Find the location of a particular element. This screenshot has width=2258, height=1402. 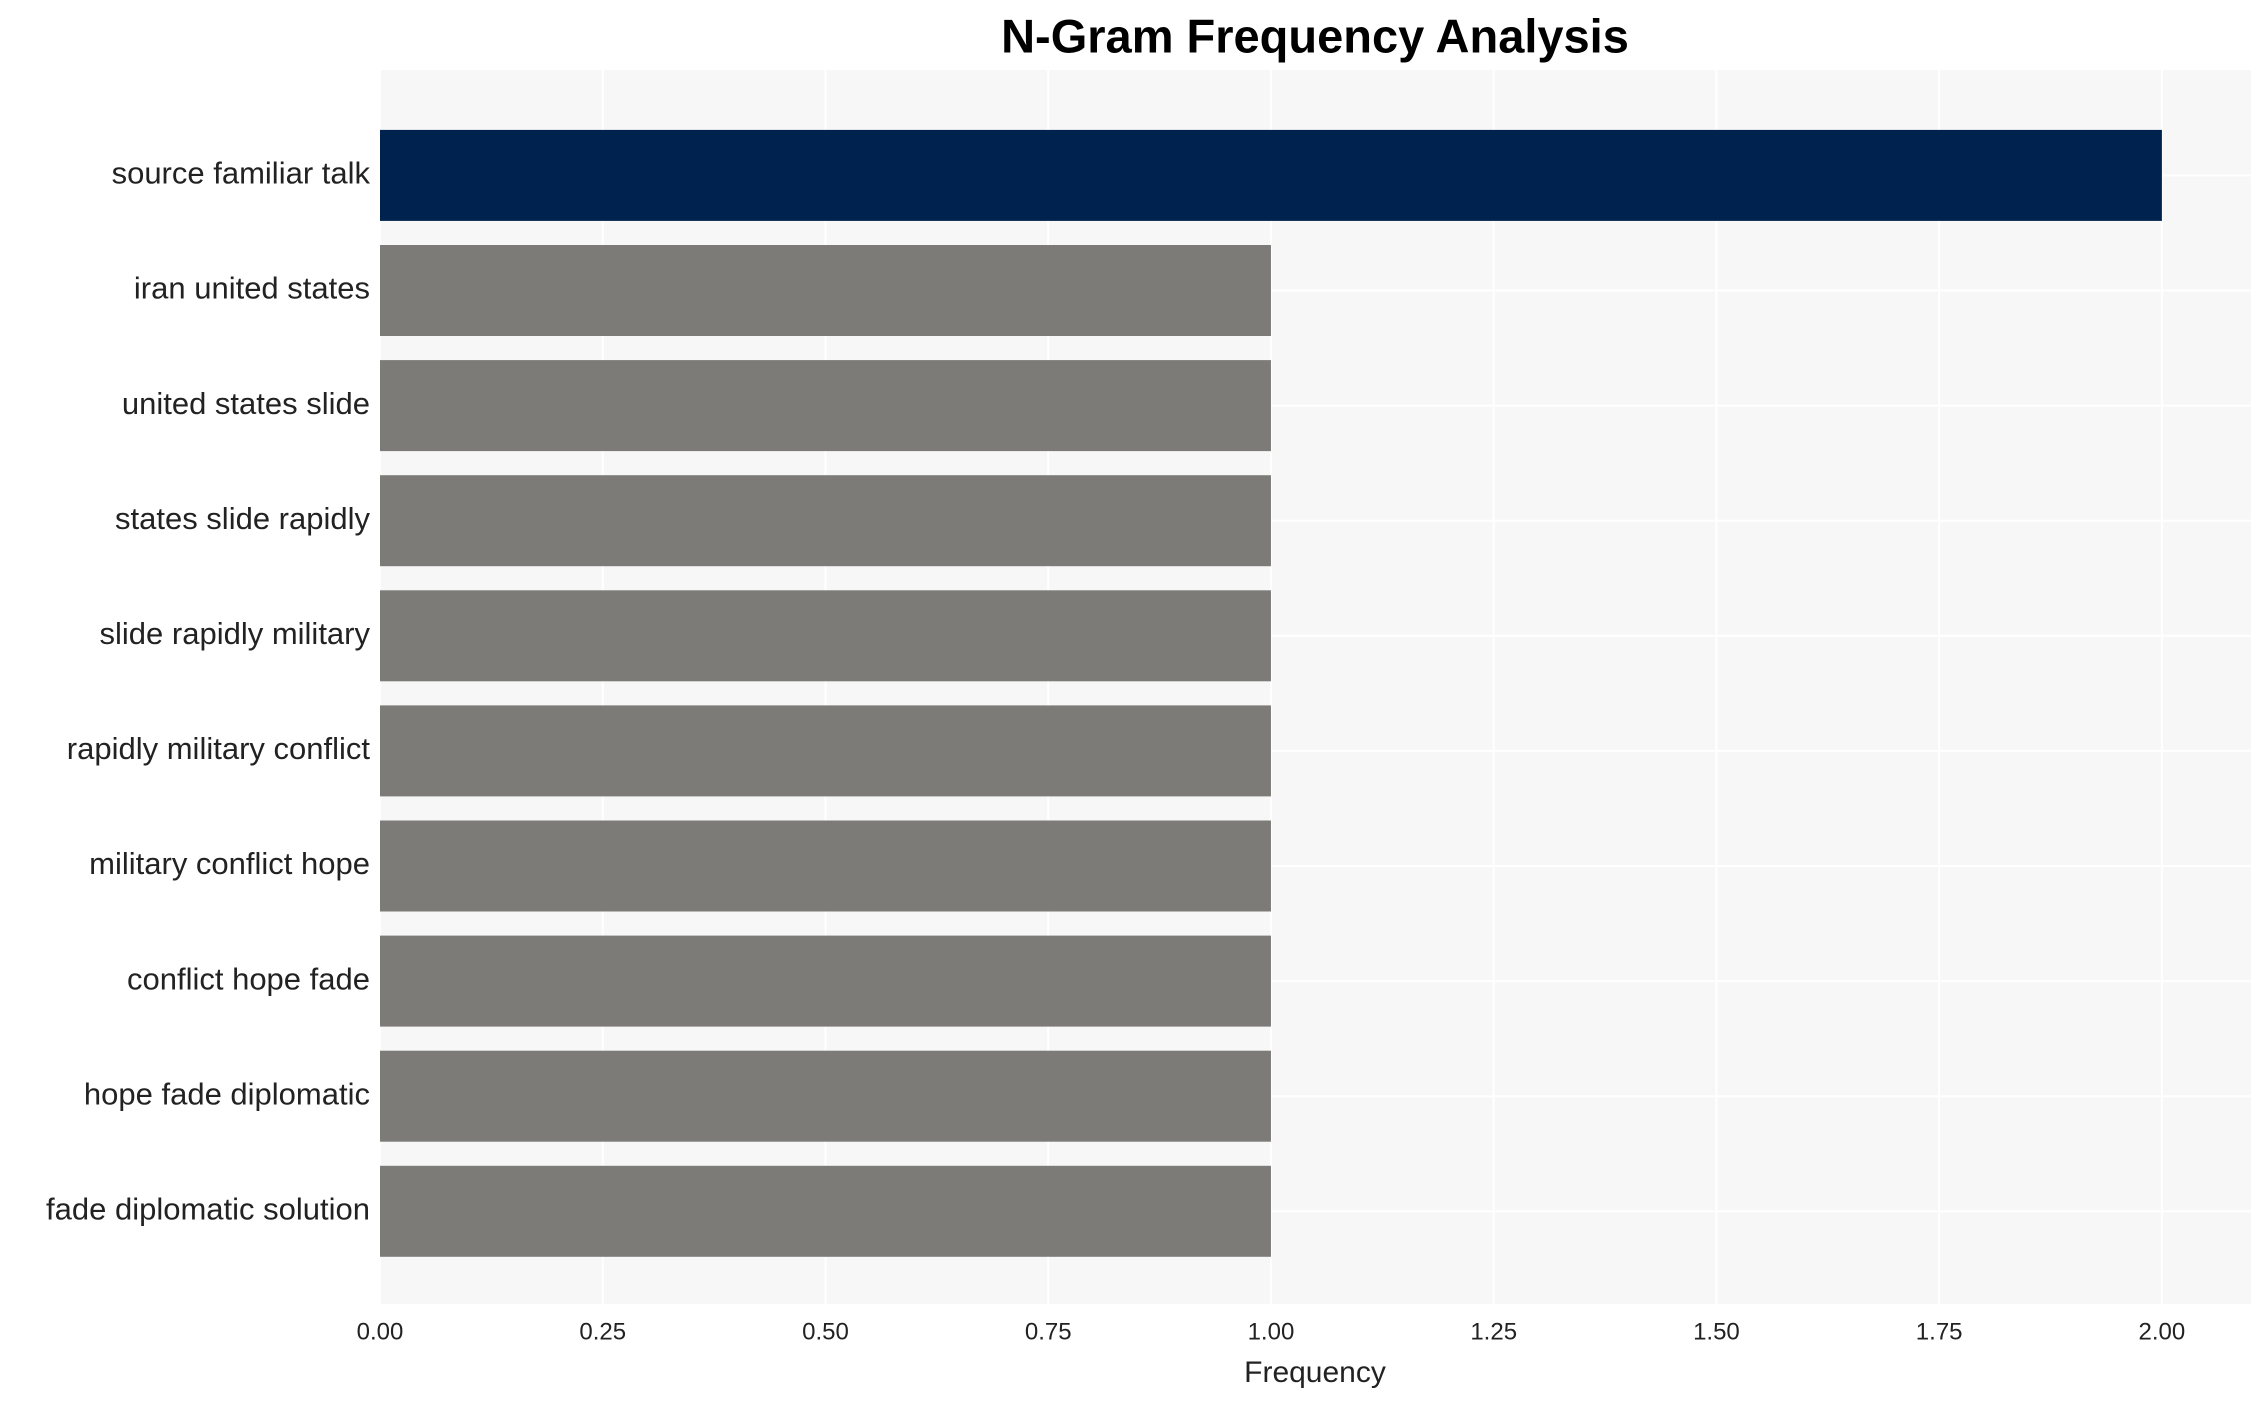

x-tick-label: 1.00 is located at coordinates (1271, 1331).